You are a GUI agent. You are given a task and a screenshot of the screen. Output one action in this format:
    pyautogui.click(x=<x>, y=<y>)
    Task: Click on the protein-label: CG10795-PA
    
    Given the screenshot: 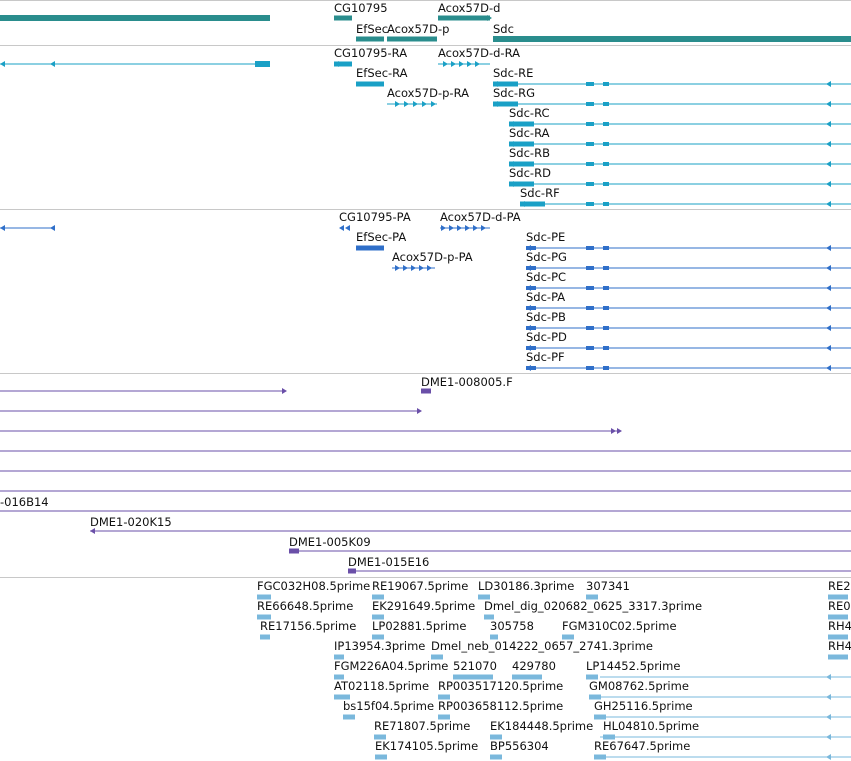 What is the action you would take?
    pyautogui.click(x=375, y=217)
    